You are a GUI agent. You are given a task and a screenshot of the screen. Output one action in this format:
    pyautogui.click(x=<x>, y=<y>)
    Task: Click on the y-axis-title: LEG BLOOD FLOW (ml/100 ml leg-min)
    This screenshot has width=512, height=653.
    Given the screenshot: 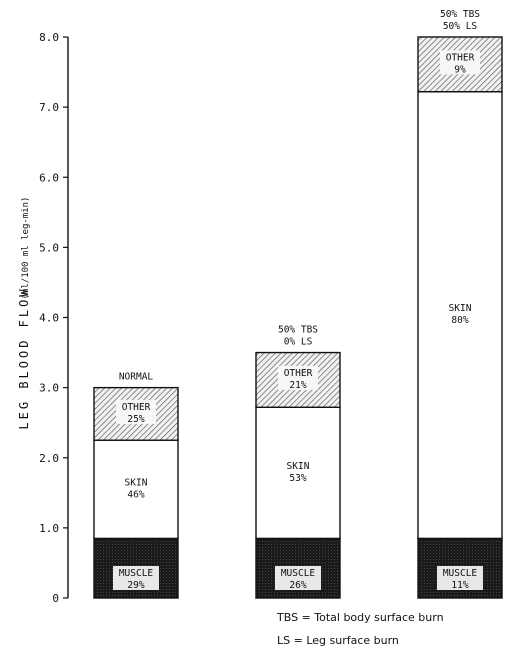 What is the action you would take?
    pyautogui.click(x=24, y=313)
    